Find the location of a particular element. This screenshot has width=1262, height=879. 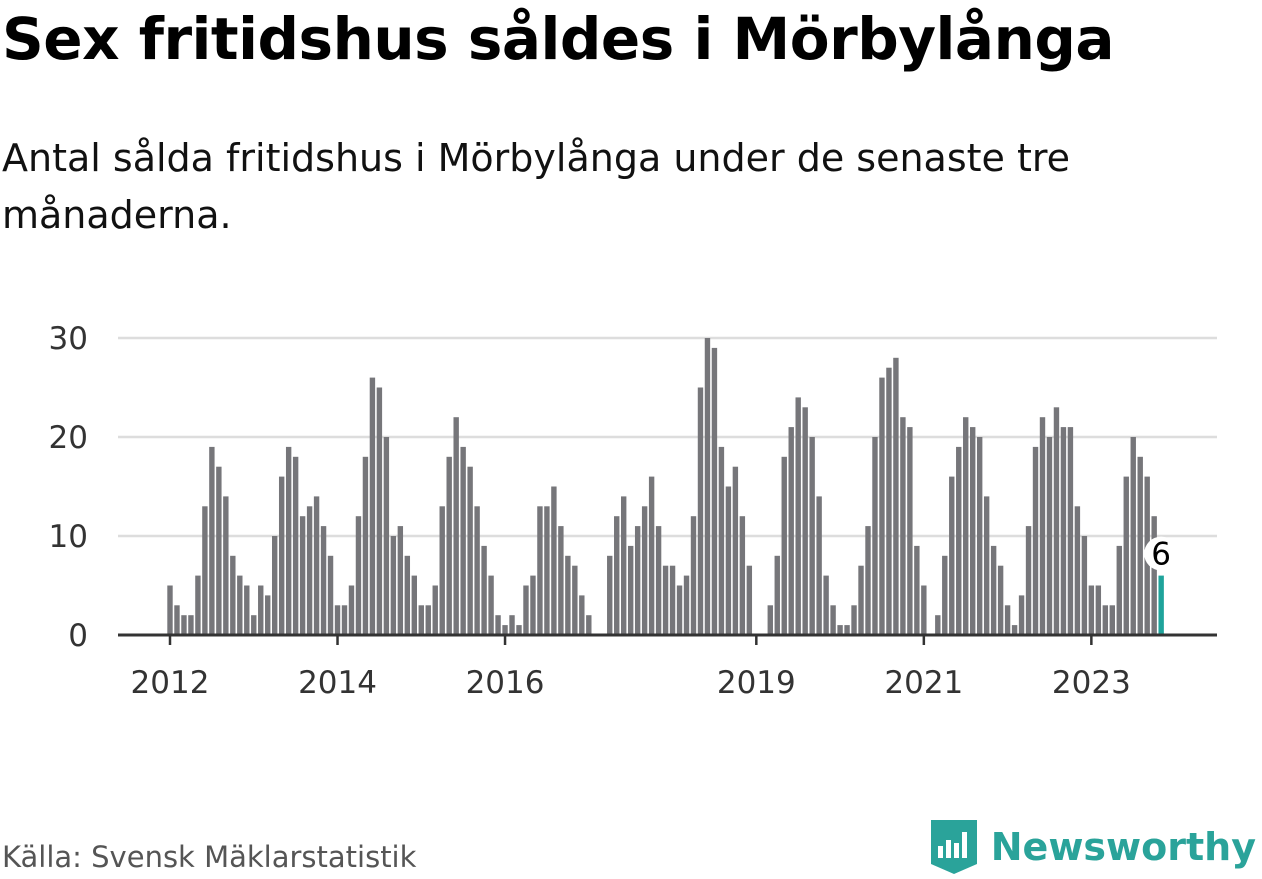

x-tick-label: 2019 is located at coordinates (756, 683).